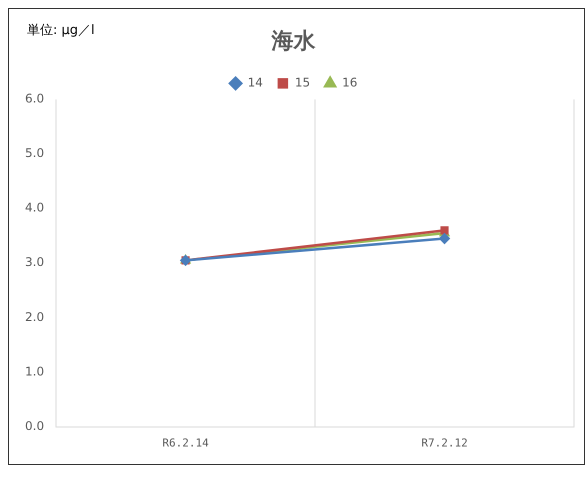  Describe the element at coordinates (302, 83) in the screenshot. I see `legend-label: 15` at that location.